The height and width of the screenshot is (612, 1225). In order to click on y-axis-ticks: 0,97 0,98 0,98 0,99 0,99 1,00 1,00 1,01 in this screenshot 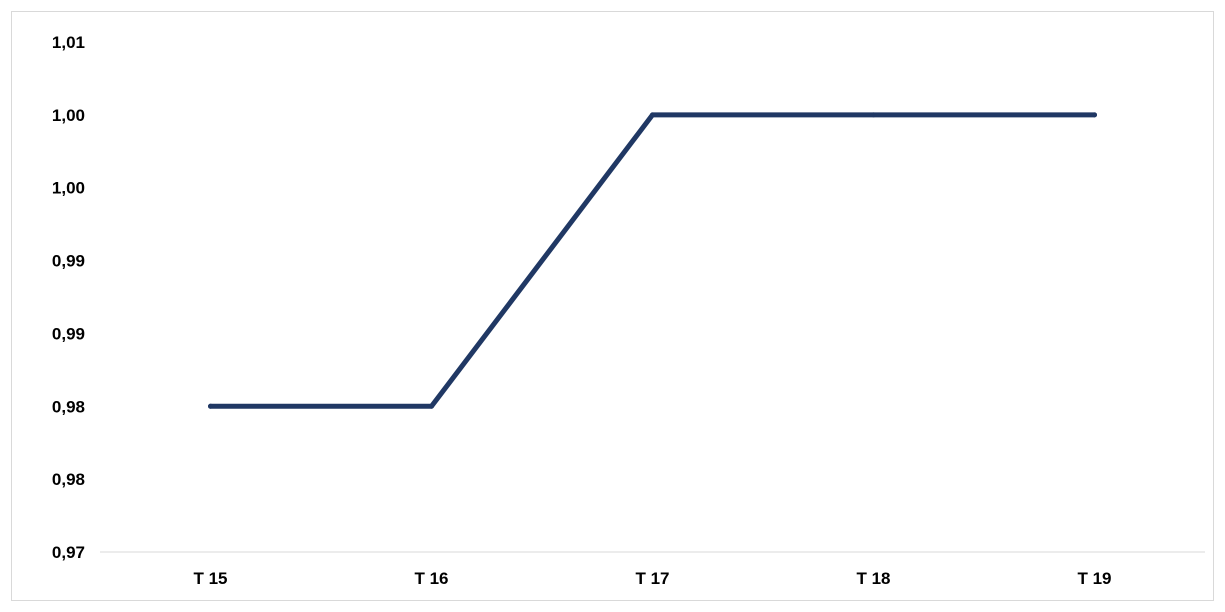, I will do `click(68, 297)`.